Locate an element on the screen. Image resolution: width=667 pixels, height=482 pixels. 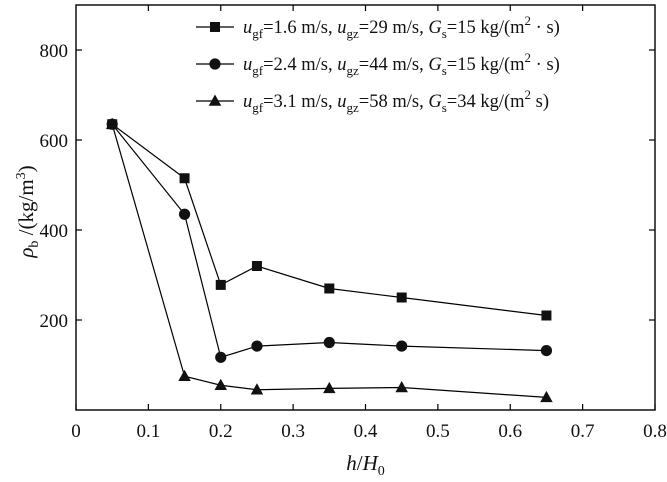
legend-label: ugf=3.1 m/s, ugz=58 m/s, Gs=34 kg/(m2 s) is located at coordinates (396, 101).